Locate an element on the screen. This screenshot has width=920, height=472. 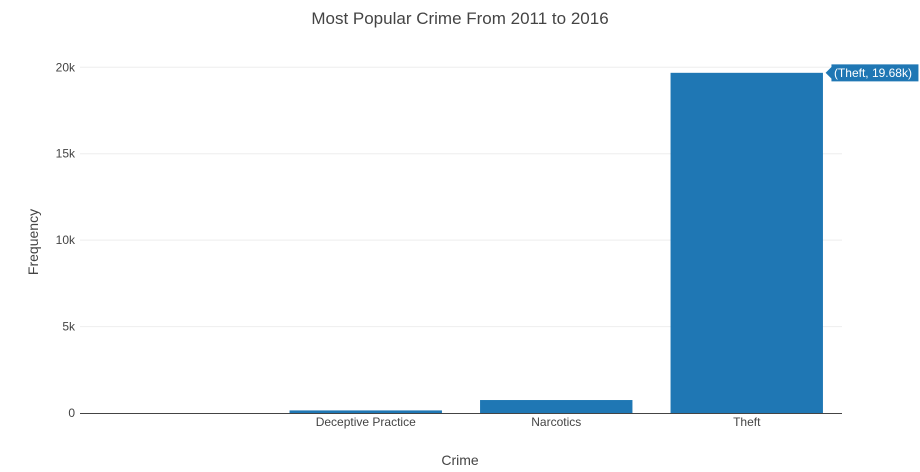
y-tick-label: 0 is located at coordinates (71, 413).